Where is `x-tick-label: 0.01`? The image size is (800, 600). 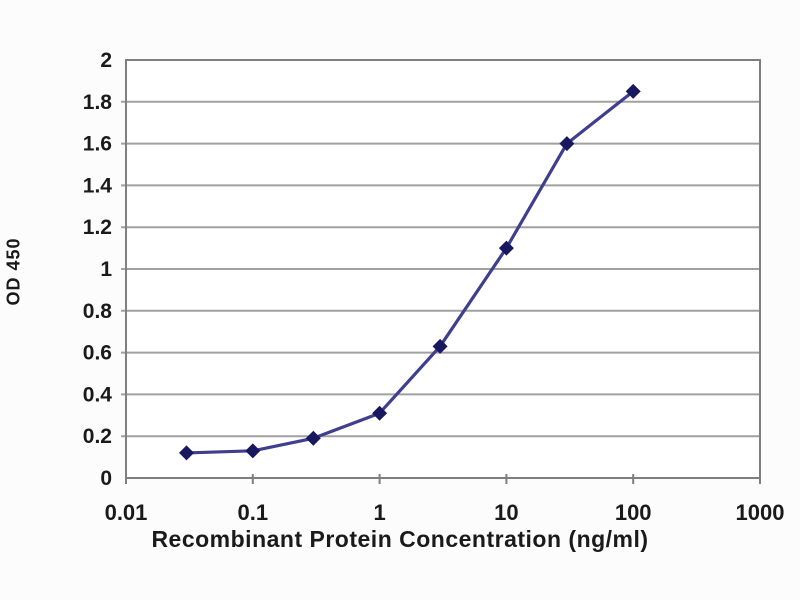
x-tick-label: 0.01 is located at coordinates (126, 512).